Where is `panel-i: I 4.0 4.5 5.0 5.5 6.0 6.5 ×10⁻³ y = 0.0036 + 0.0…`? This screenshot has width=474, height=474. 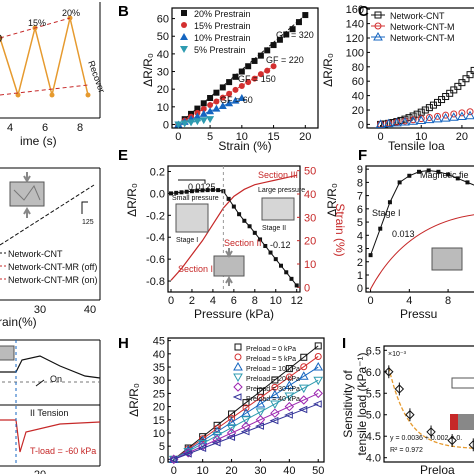 panel-i: I 4.0 4.5 5.0 5.5 6.0 6.5 ×10⁻³ y = 0.0036 + 0.0… is located at coordinates (407, 404).